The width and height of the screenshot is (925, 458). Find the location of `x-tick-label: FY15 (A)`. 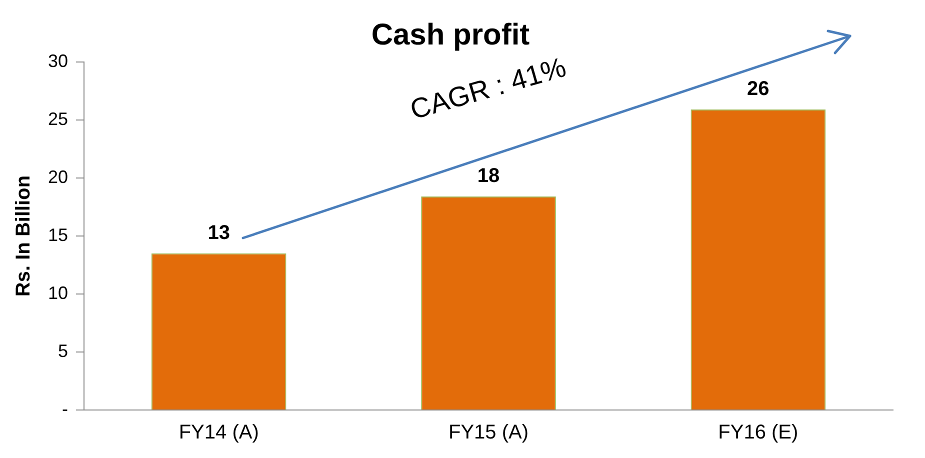

x-tick-label: FY15 (A) is located at coordinates (488, 433).